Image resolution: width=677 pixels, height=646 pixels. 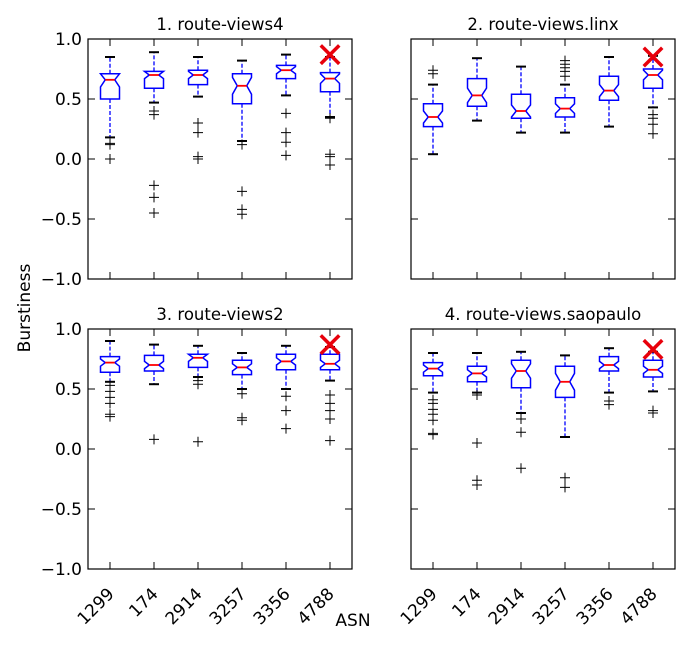 I want to click on panel-title: 1. route-views4, so click(x=219, y=24).